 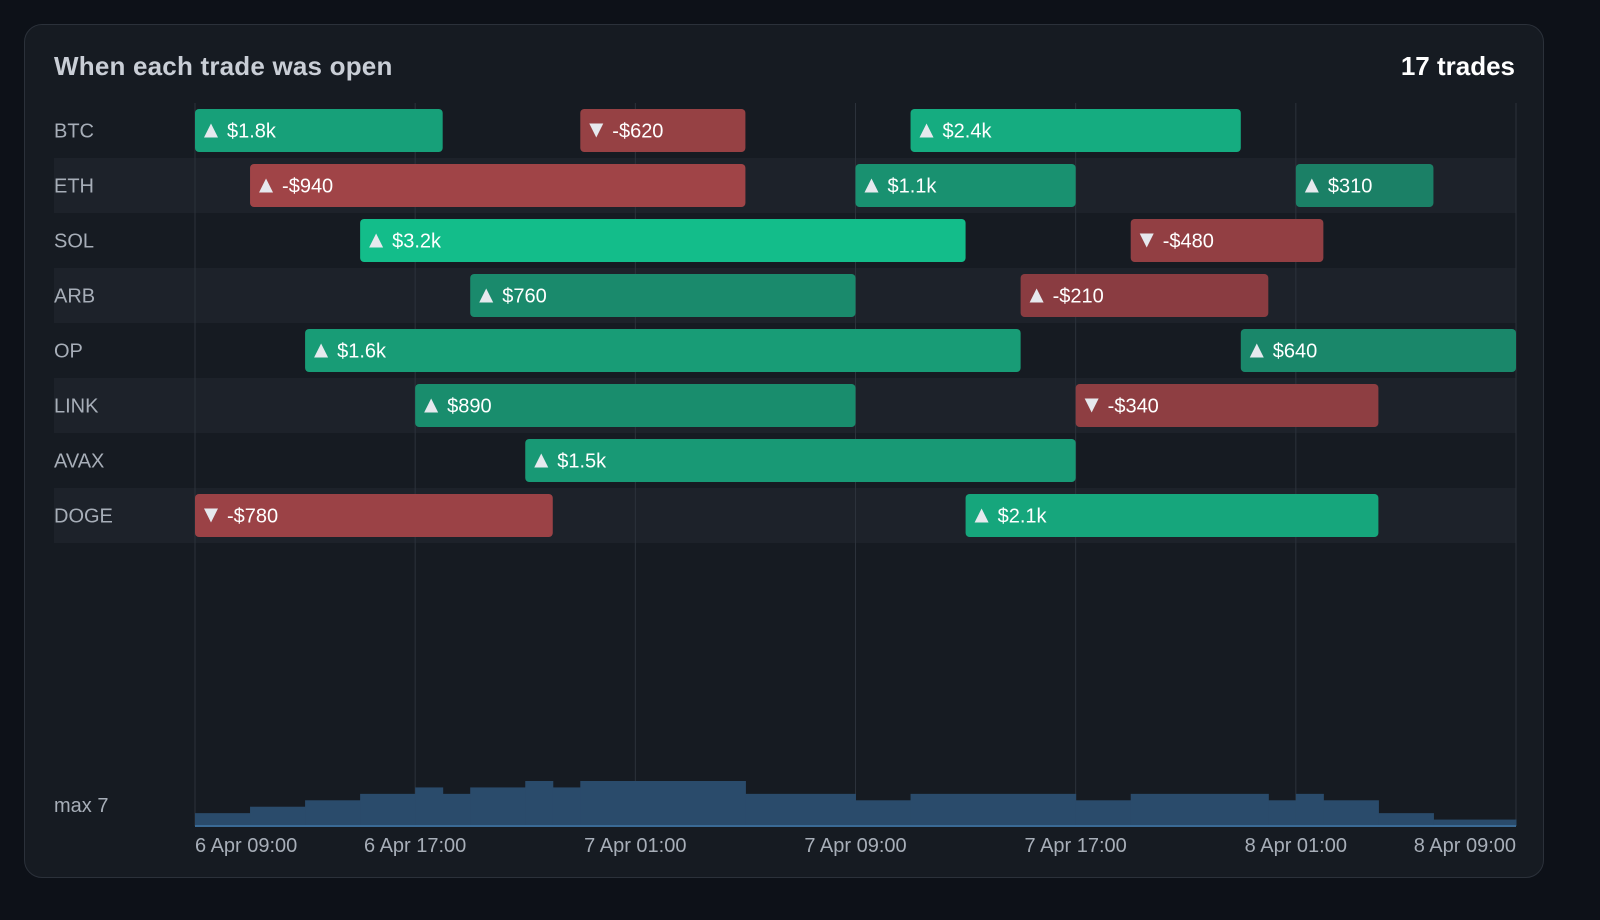 I want to click on time-tick-label: 8 Apr 09:00, so click(x=1465, y=846).